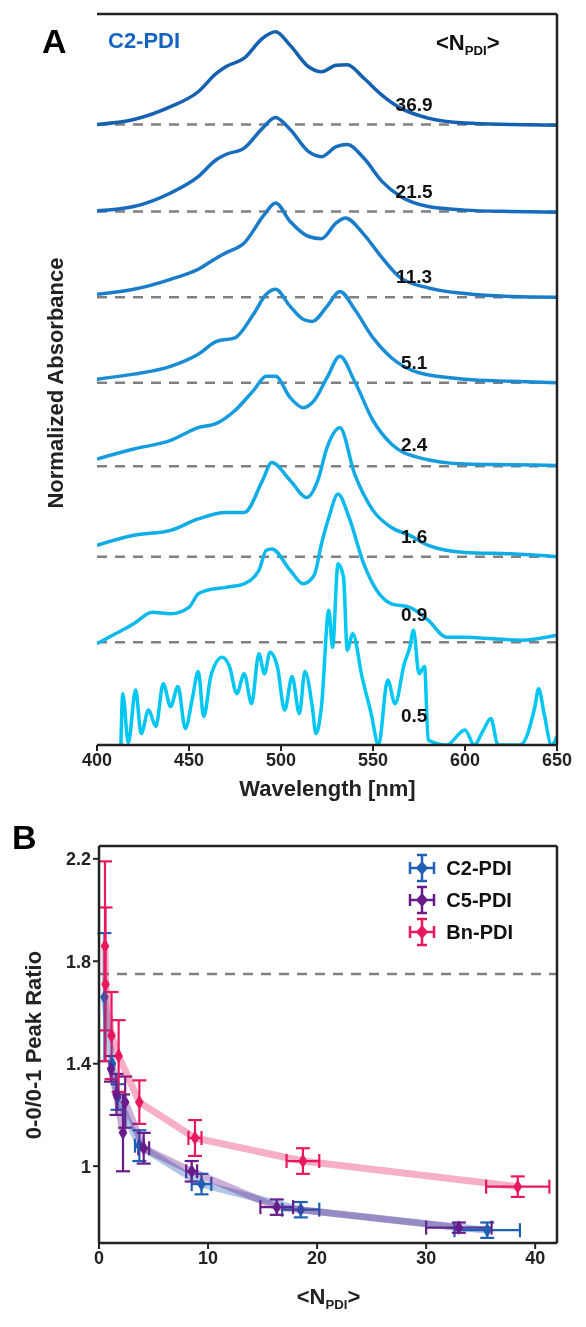 Image resolution: width=586 pixels, height=1327 pixels. What do you see at coordinates (373, 759) in the screenshot?
I see `x-tick-label: 550` at bounding box center [373, 759].